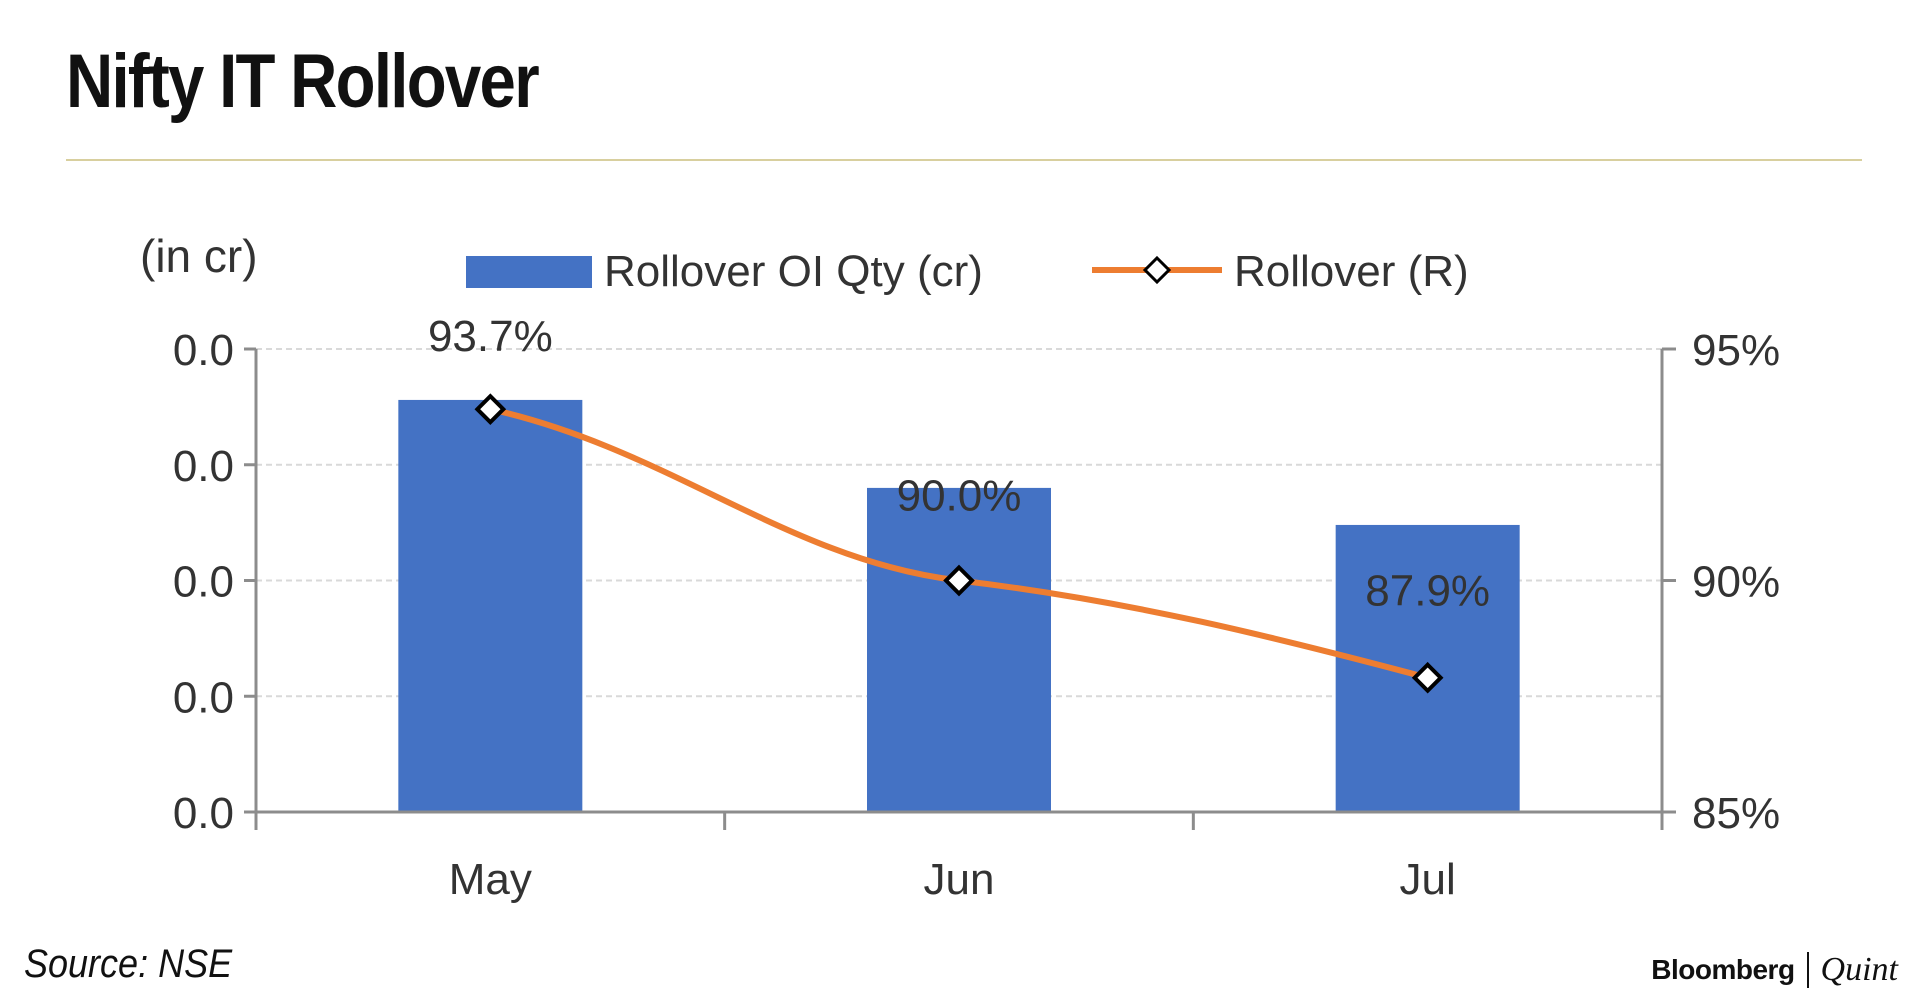 The width and height of the screenshot is (1920, 1002). I want to click on data-label-may: 93.7%, so click(490, 336).